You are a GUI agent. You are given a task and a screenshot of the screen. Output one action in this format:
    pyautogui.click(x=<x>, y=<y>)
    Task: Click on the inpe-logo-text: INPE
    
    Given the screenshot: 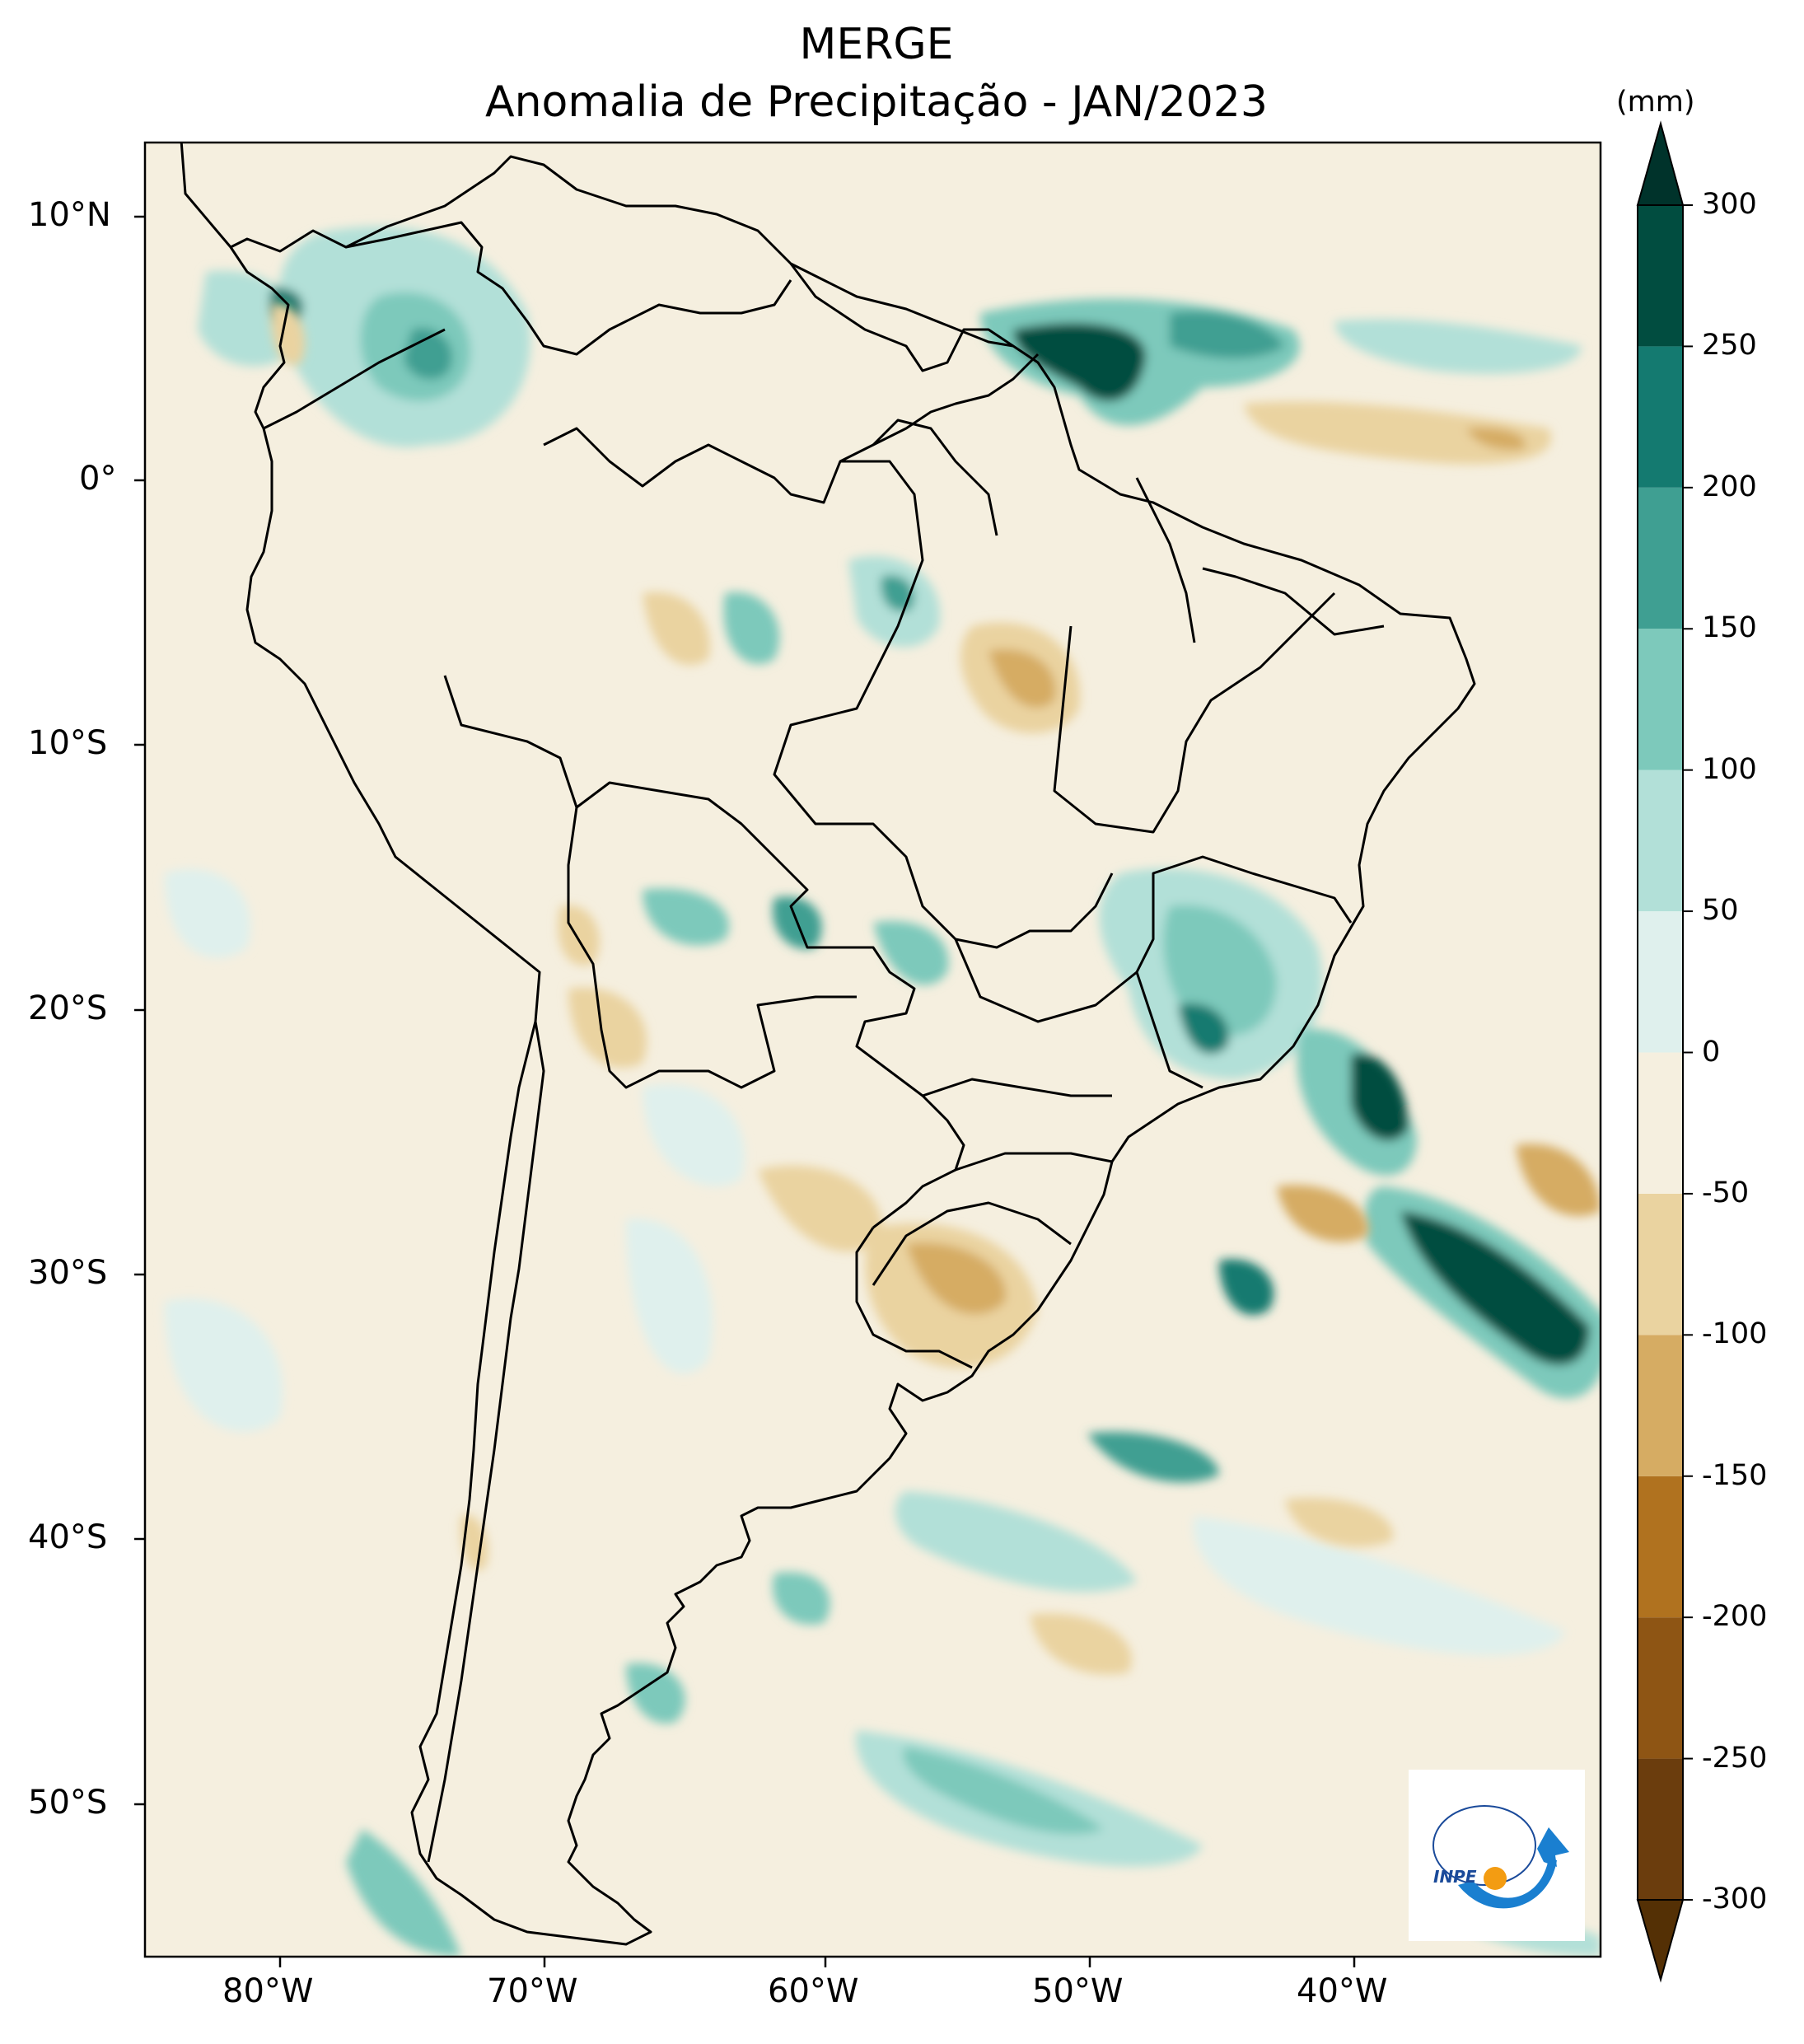 What is the action you would take?
    pyautogui.click(x=1455, y=1877)
    